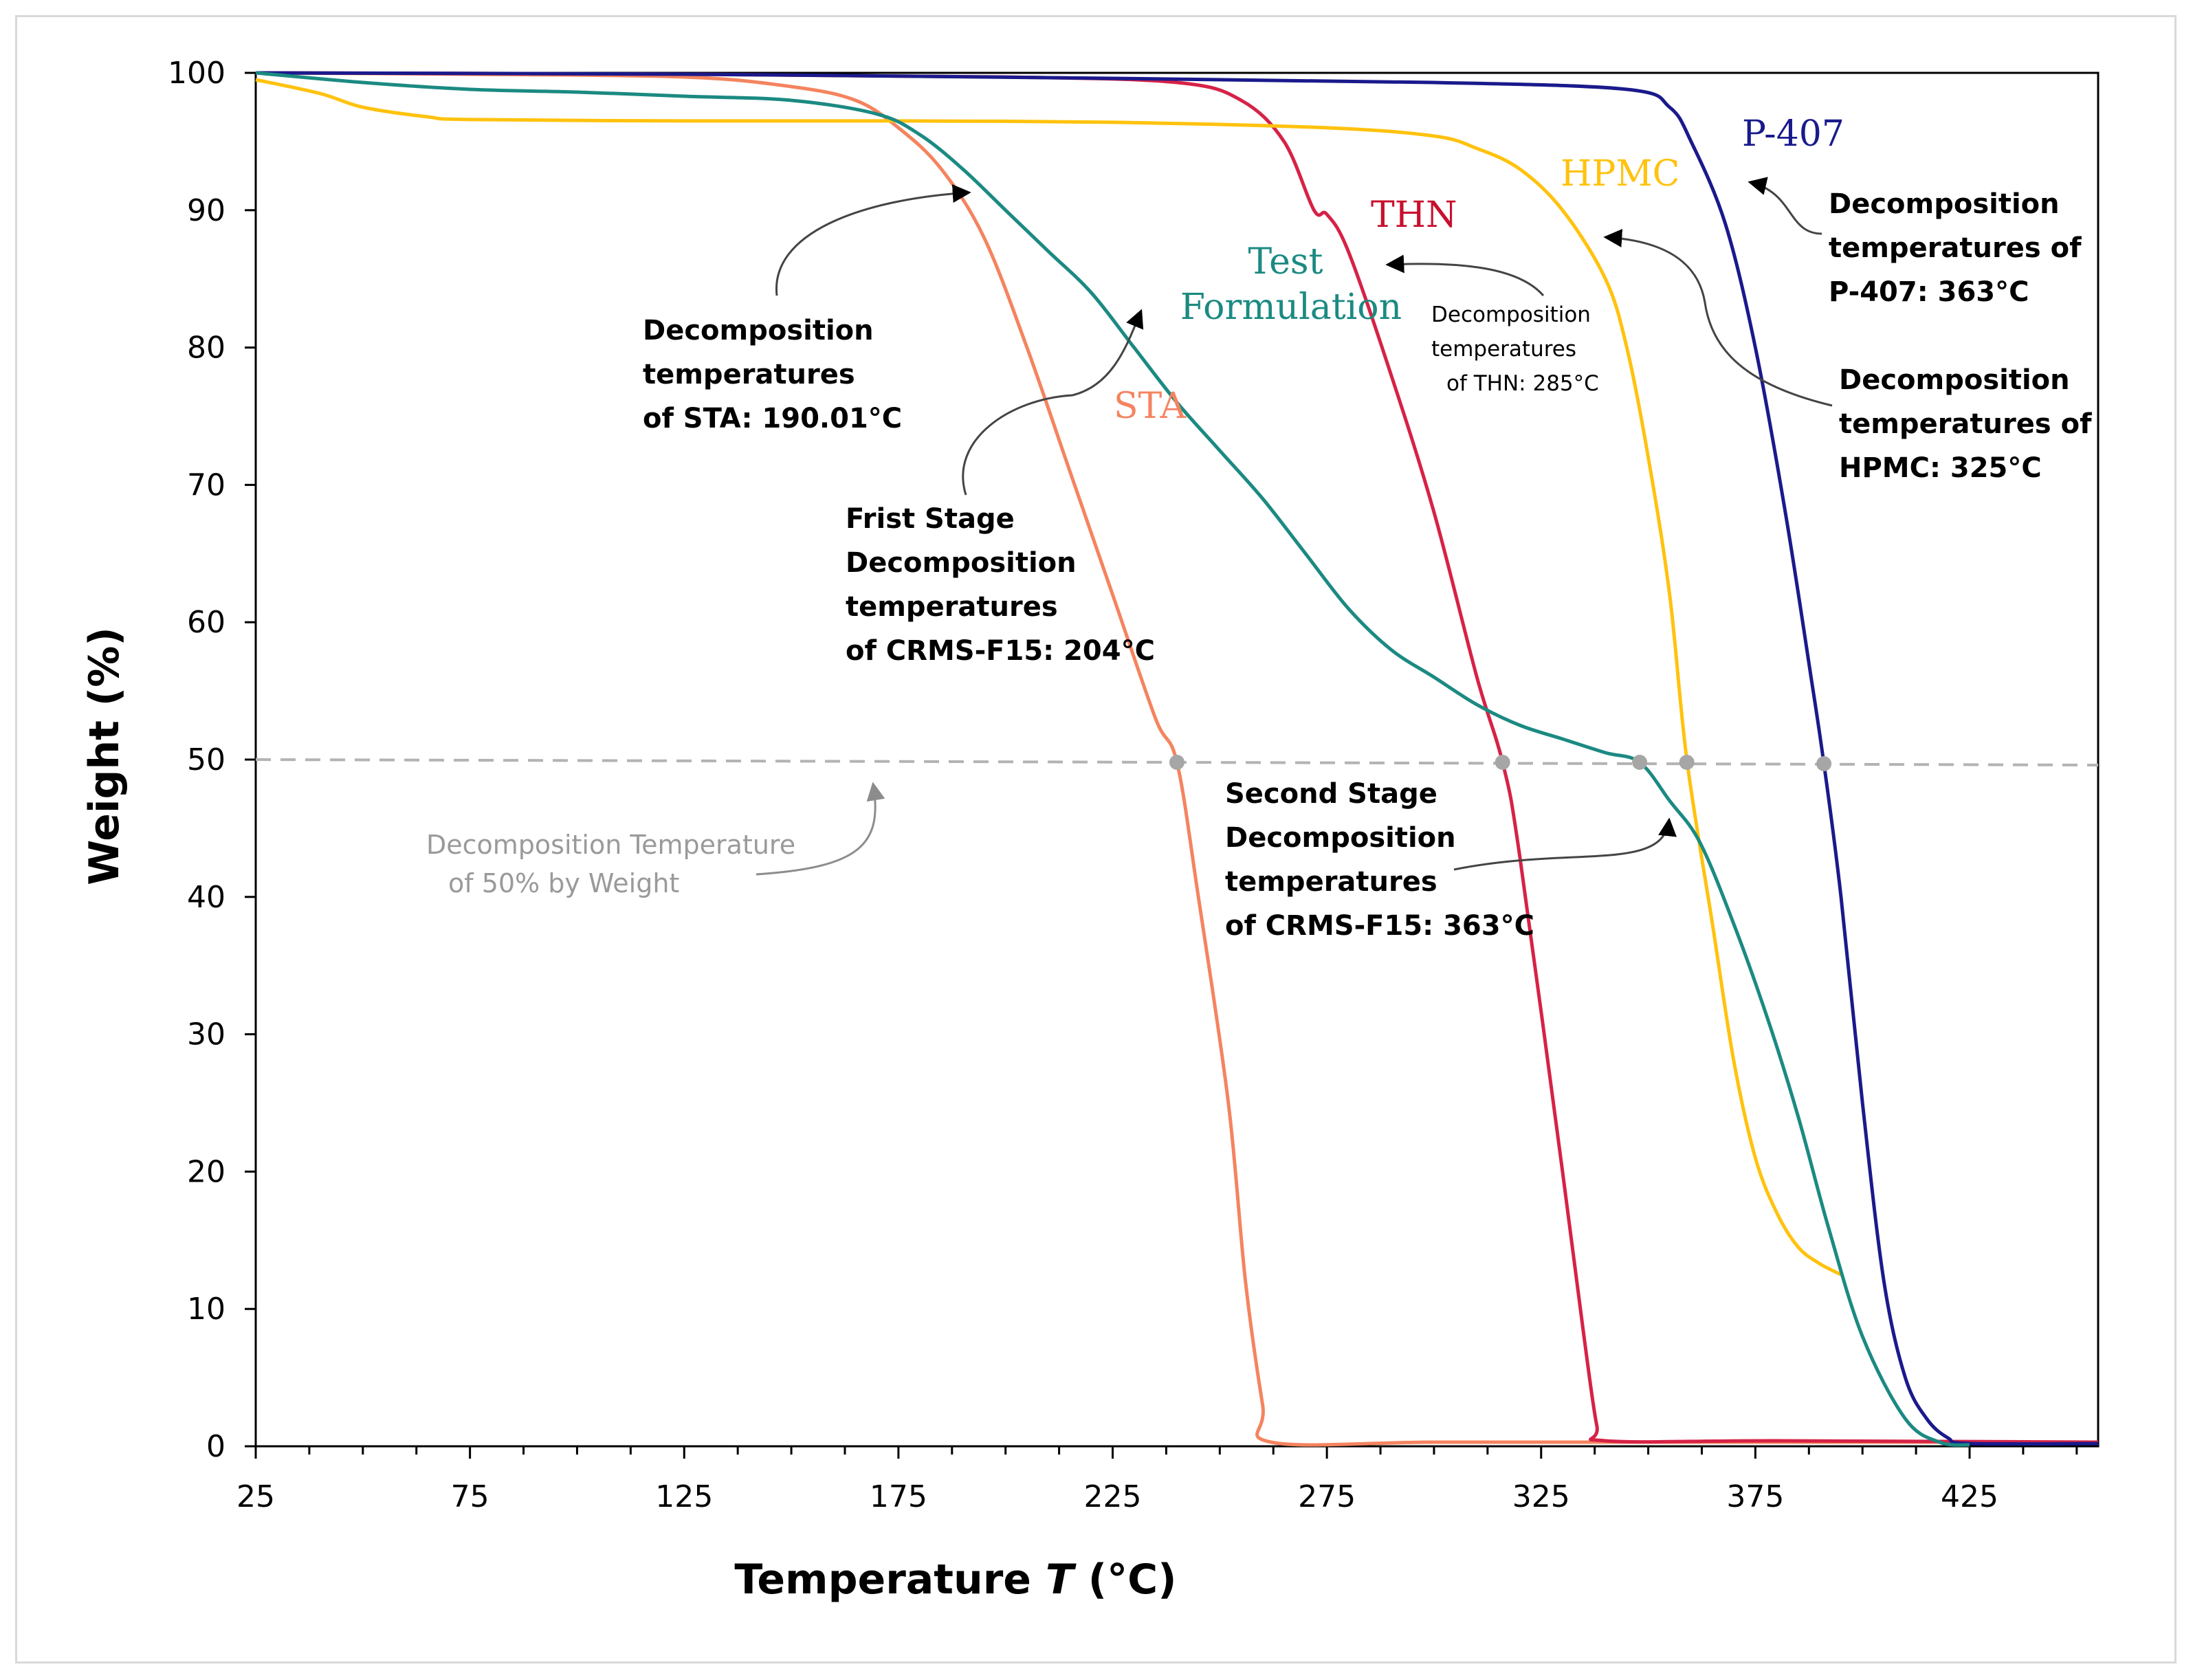  What do you see at coordinates (197, 73) in the screenshot?
I see `y-tick-label: 100` at bounding box center [197, 73].